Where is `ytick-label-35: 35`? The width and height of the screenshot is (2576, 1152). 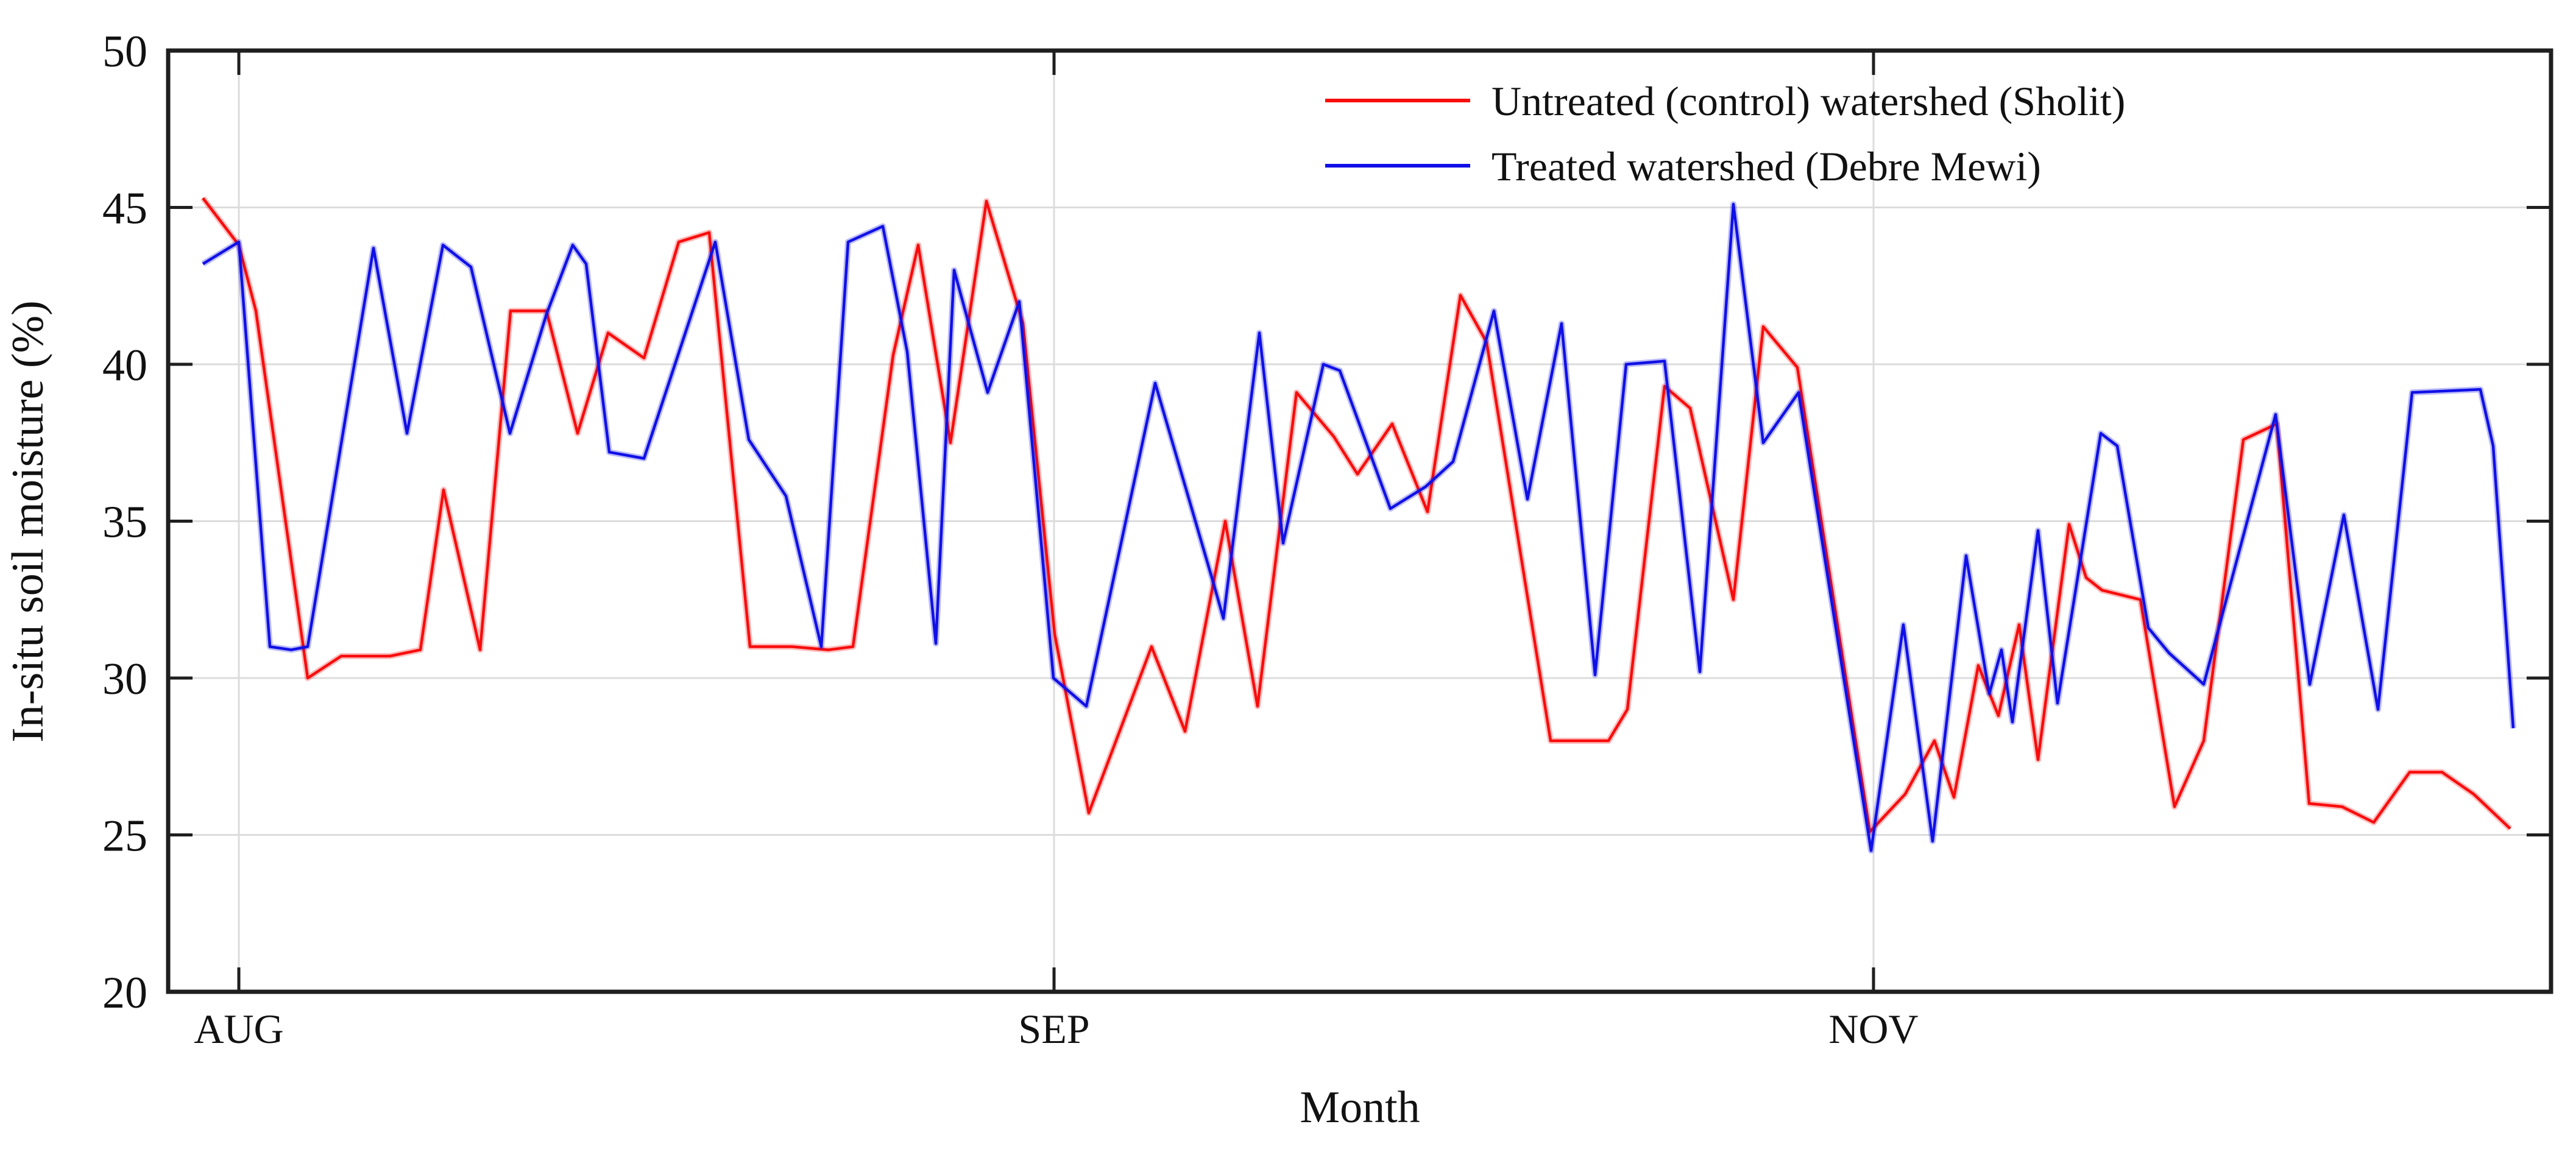 ytick-label-35: 35 is located at coordinates (124, 523).